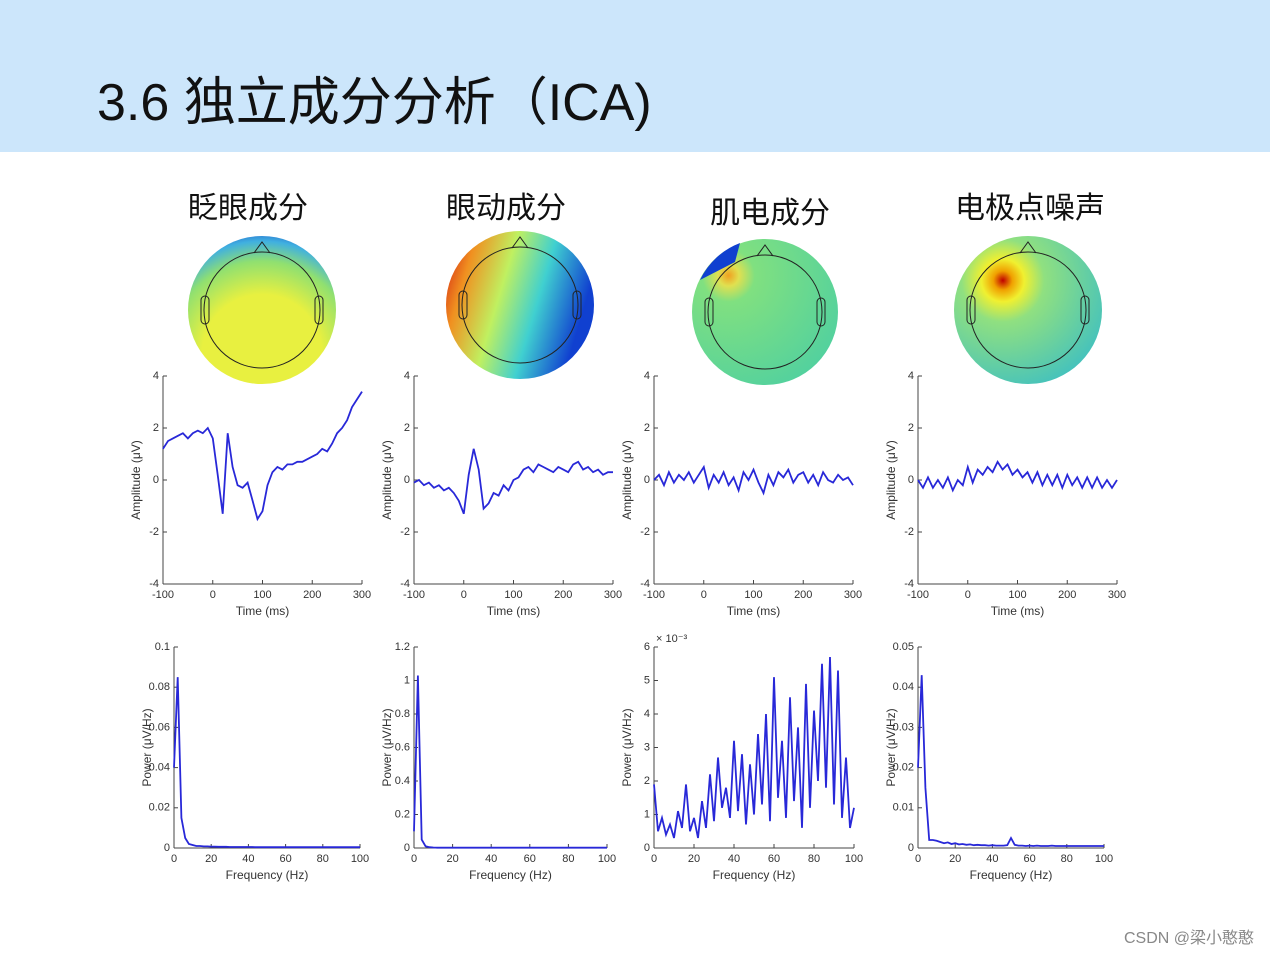  What do you see at coordinates (672, 639) in the screenshot?
I see `y-multiplier: × 10⁻³` at bounding box center [672, 639].